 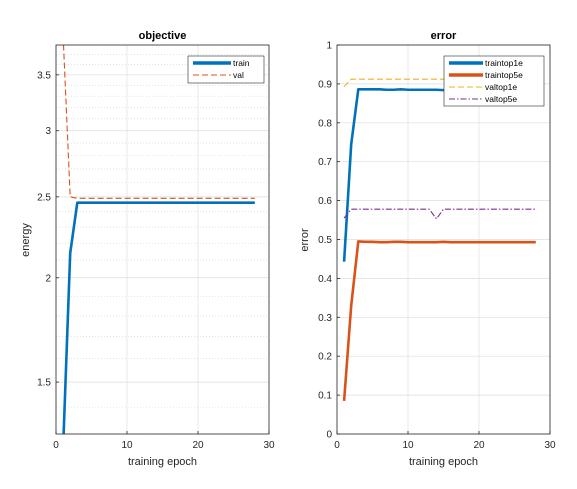 I want to click on error-legend-label-valtop1e: valtop1e, so click(x=501, y=87).